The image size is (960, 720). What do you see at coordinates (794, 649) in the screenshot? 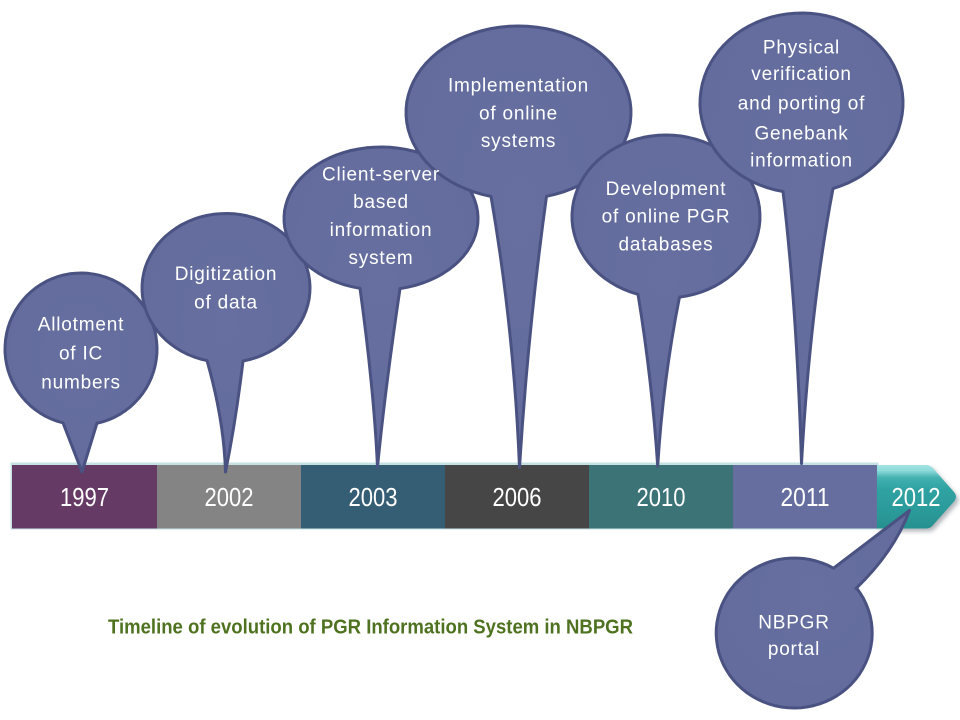
I see `svg-text: portal` at bounding box center [794, 649].